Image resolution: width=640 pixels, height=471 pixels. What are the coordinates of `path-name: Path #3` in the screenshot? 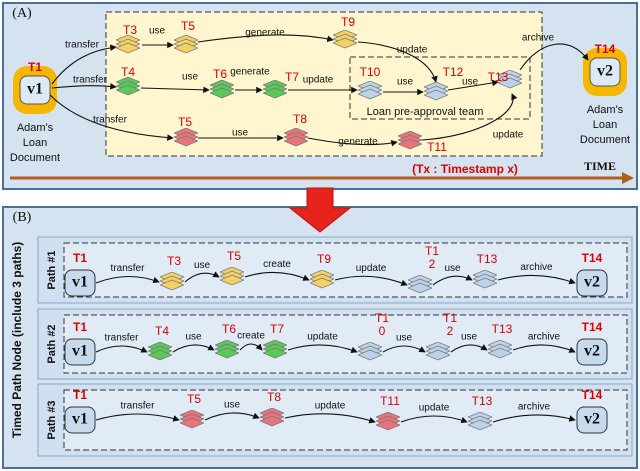 It's located at (52, 419).